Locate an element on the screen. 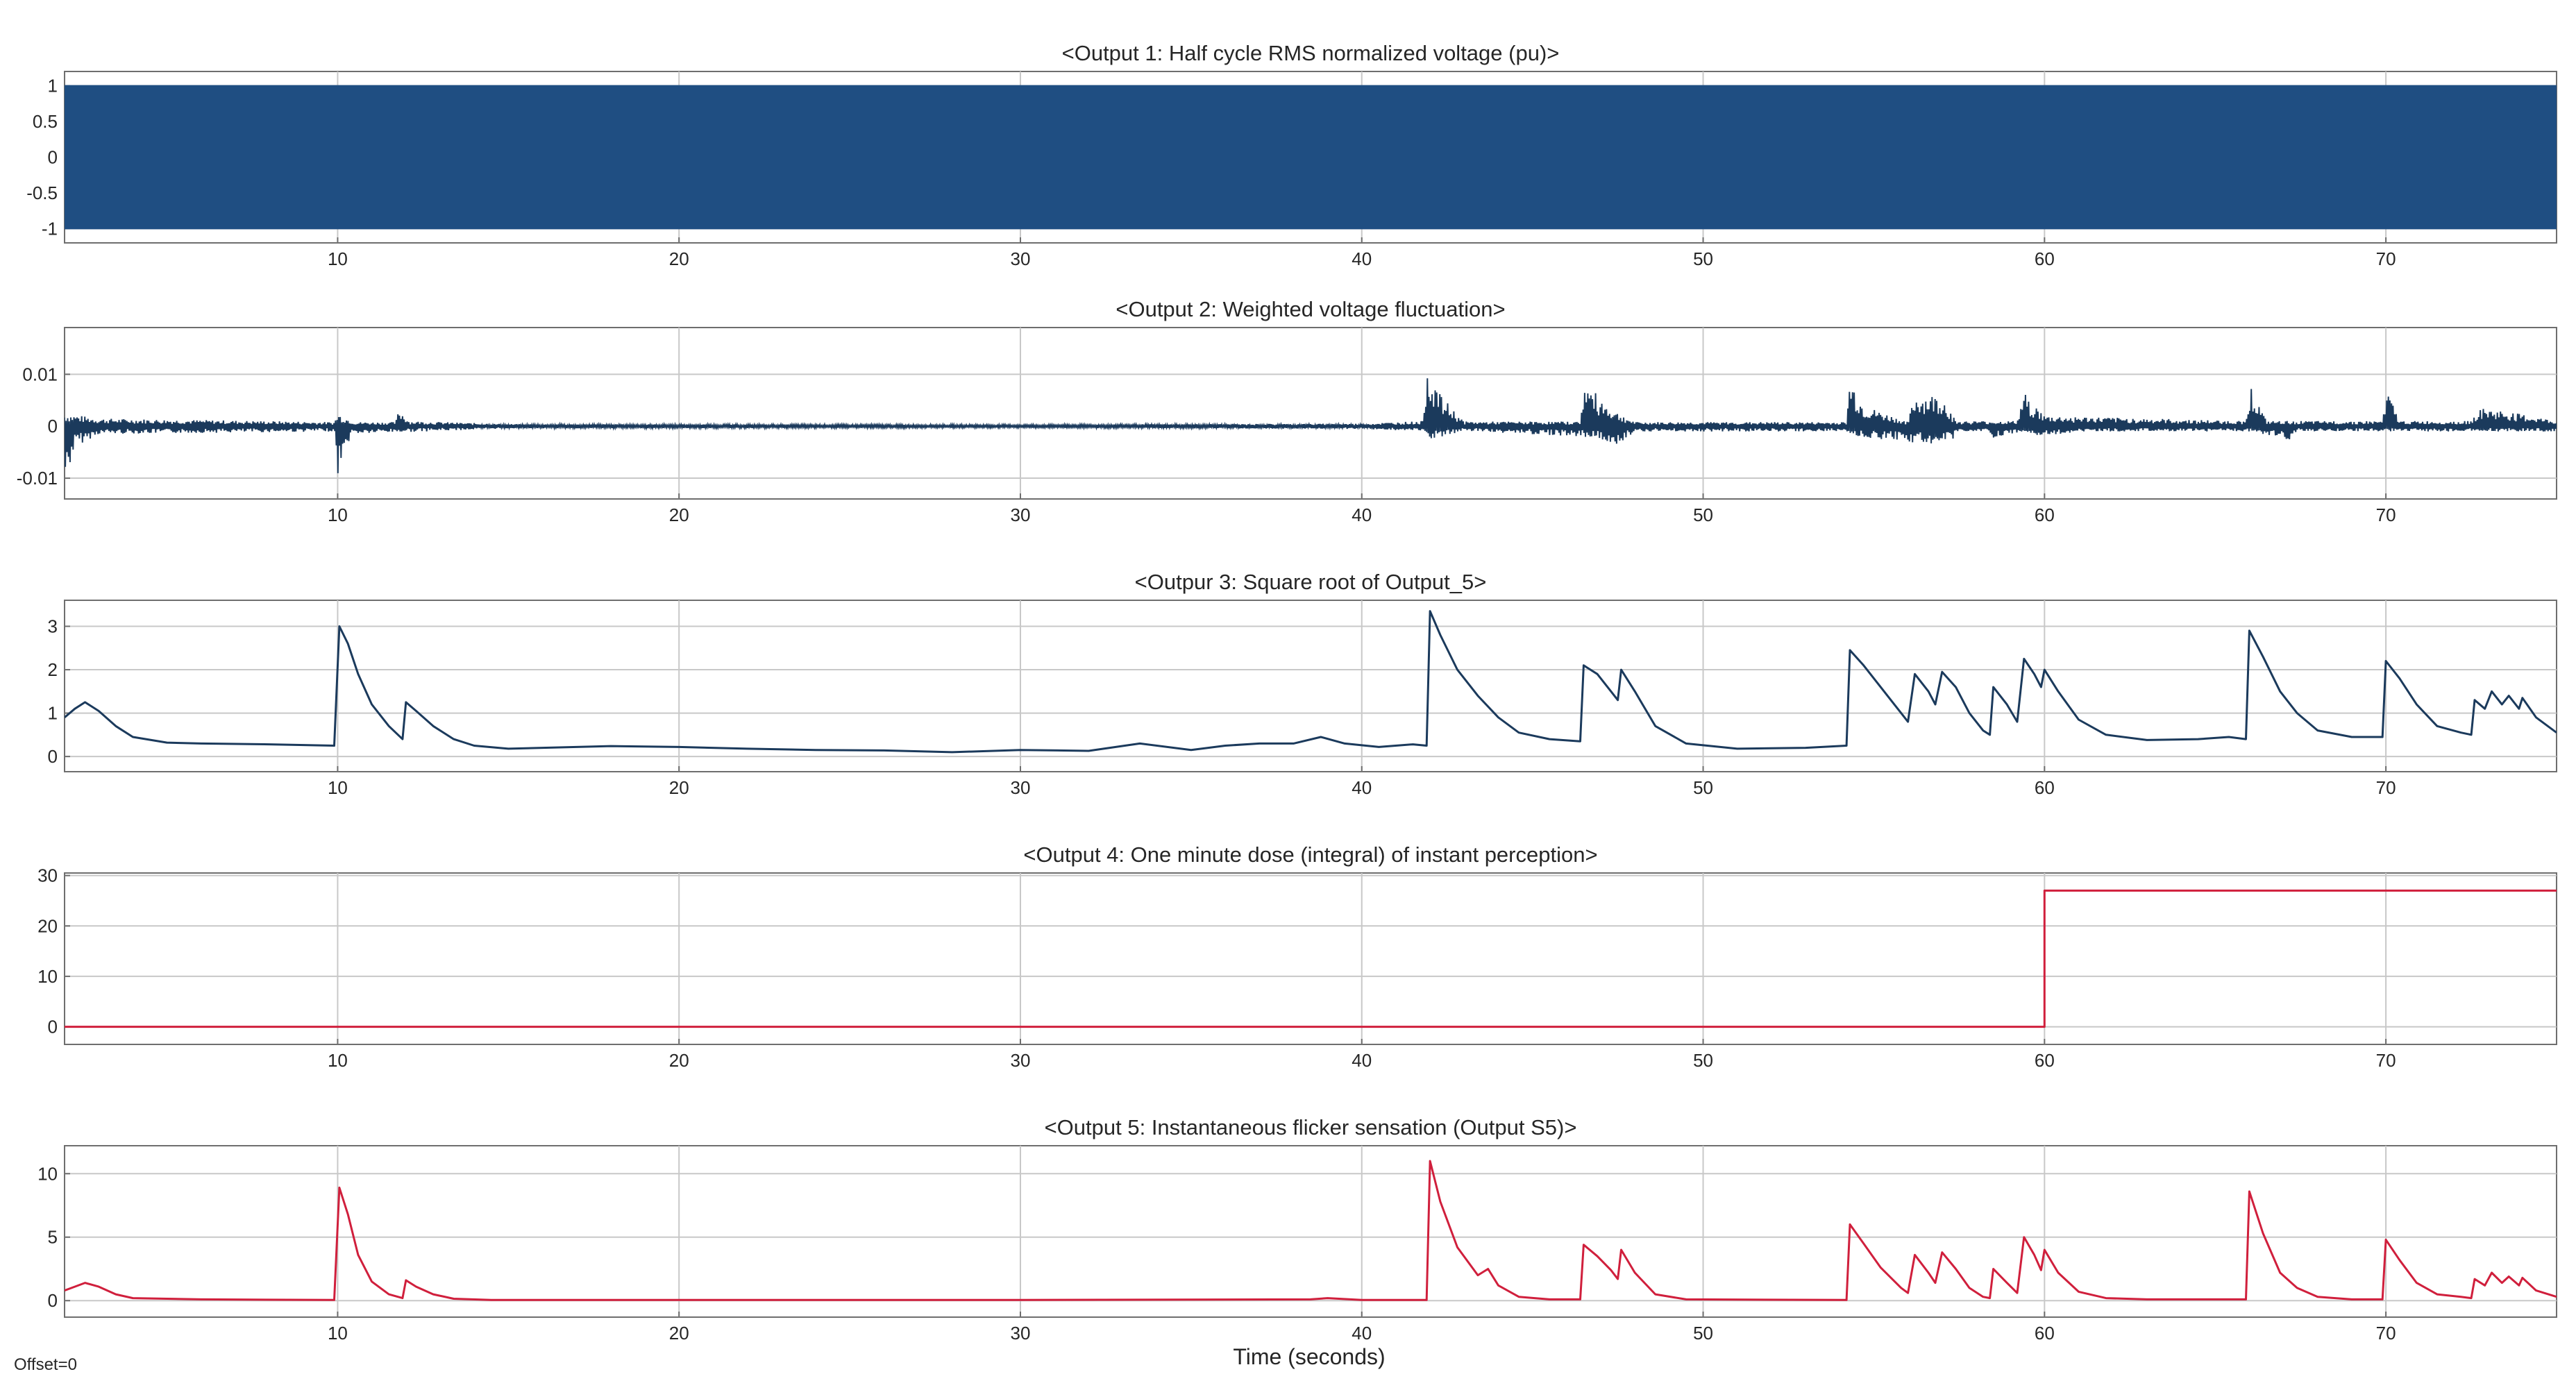 The height and width of the screenshot is (1390, 2576). y-tick-label: -0.5 is located at coordinates (42, 193).